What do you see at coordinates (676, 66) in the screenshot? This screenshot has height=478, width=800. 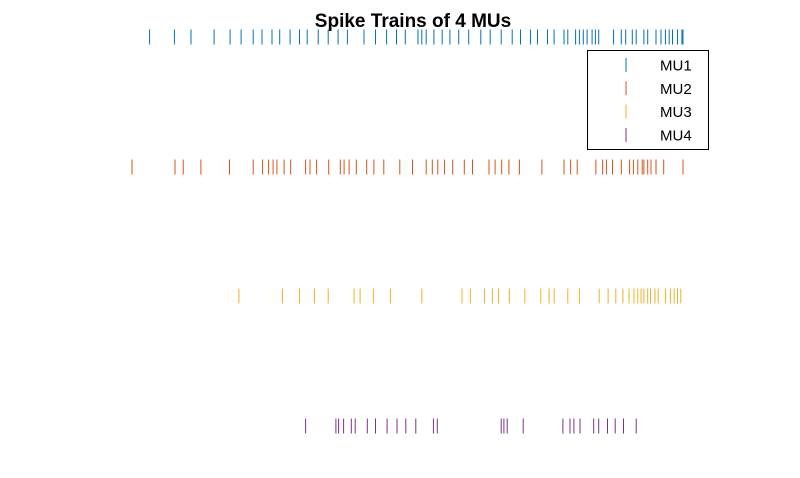 I see `legend-label: MU1` at bounding box center [676, 66].